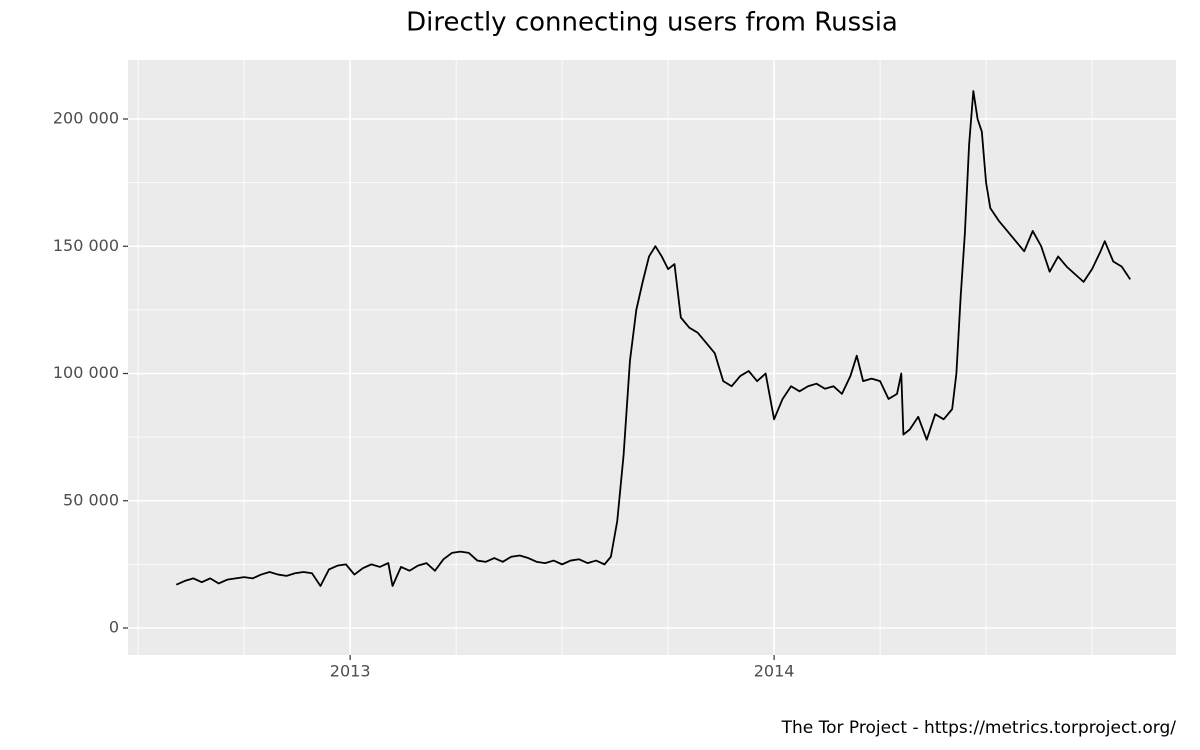 This screenshot has width=1200, height=750. I want to click on x-tick-label: 2013, so click(350, 671).